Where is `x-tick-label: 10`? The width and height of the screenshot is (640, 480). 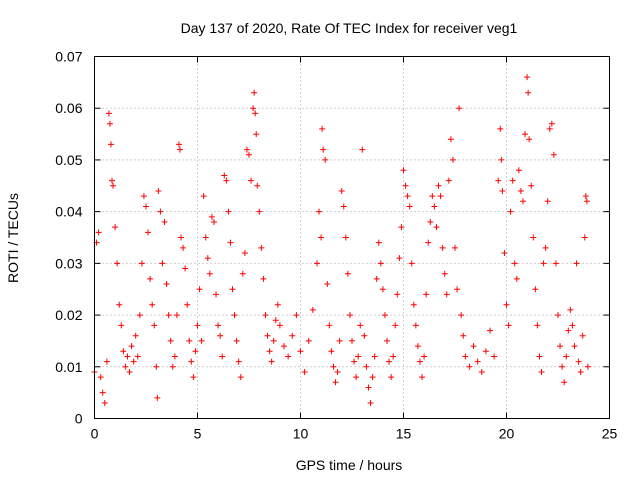
x-tick-label: 10 is located at coordinates (301, 434).